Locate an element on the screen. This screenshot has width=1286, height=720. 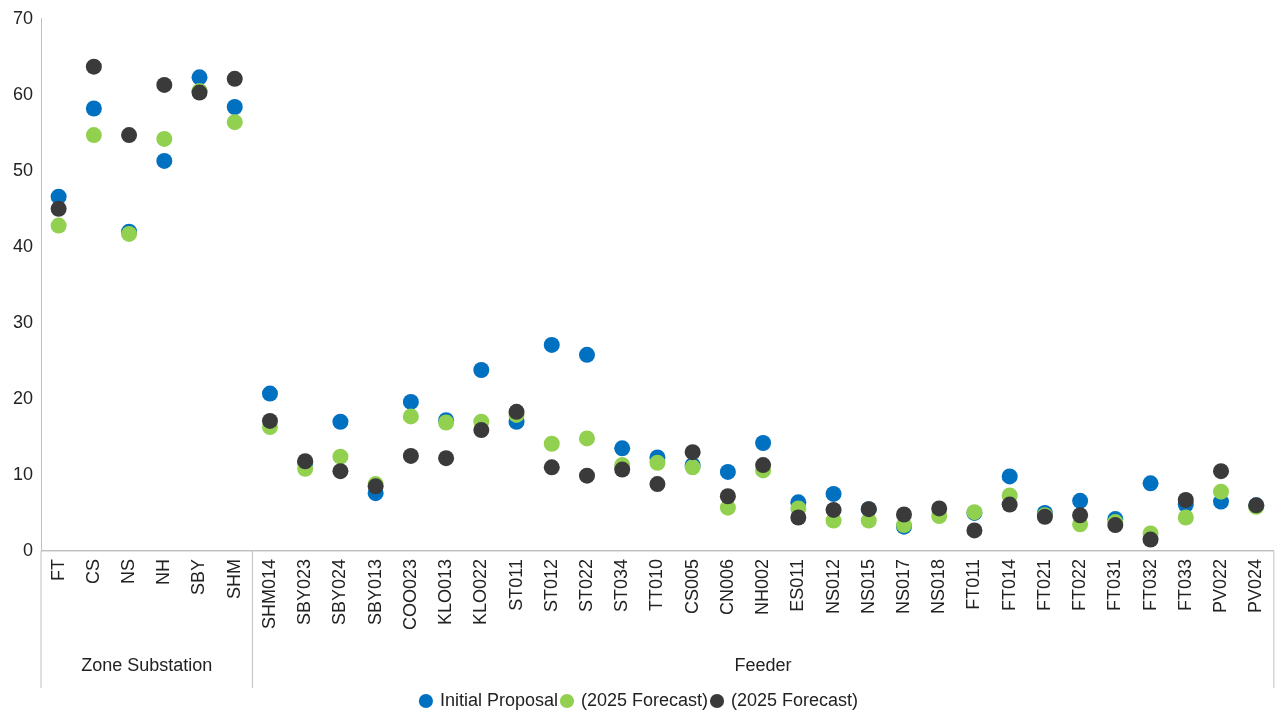
x-tick-label: FT032 is located at coordinates (1149, 584).